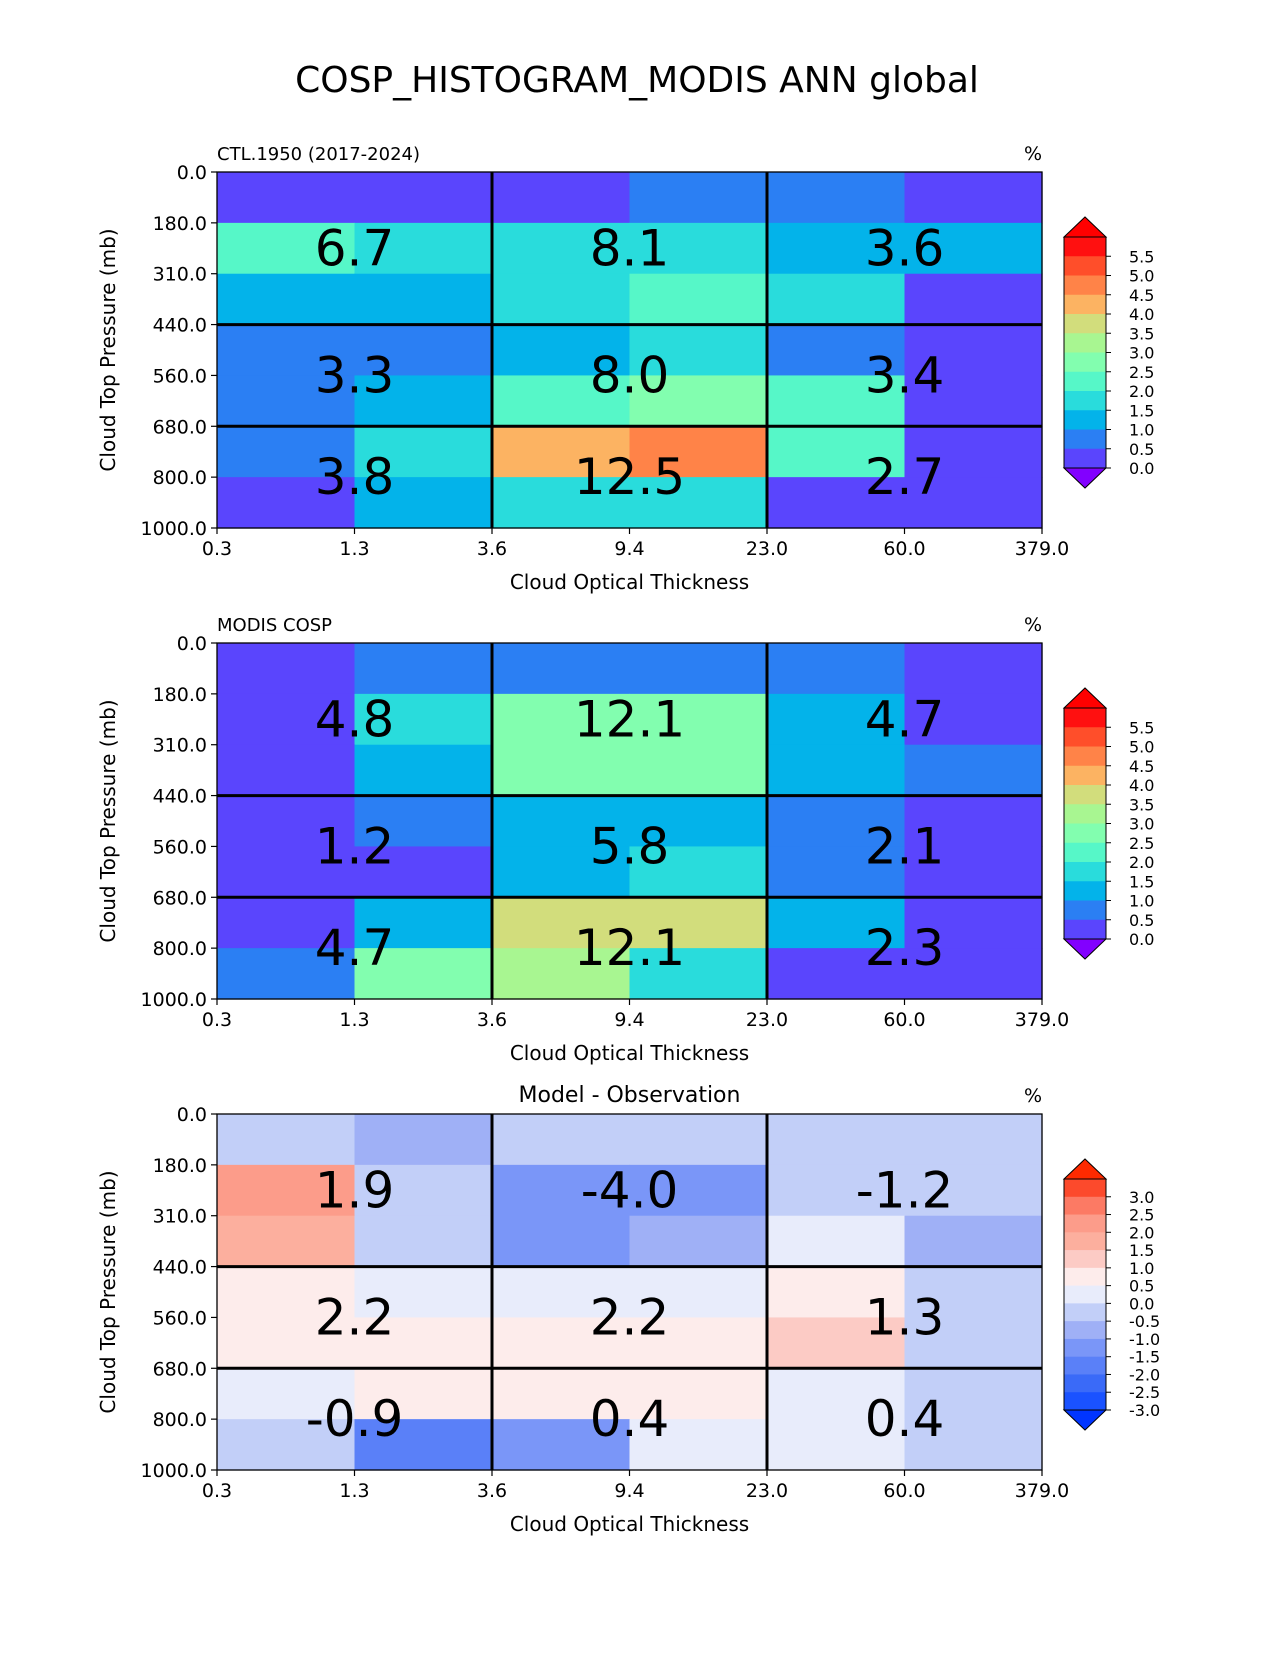 This screenshot has height=1654, width=1275. Describe the element at coordinates (180, 847) in the screenshot. I see `y-tick-label: 560.0` at that location.